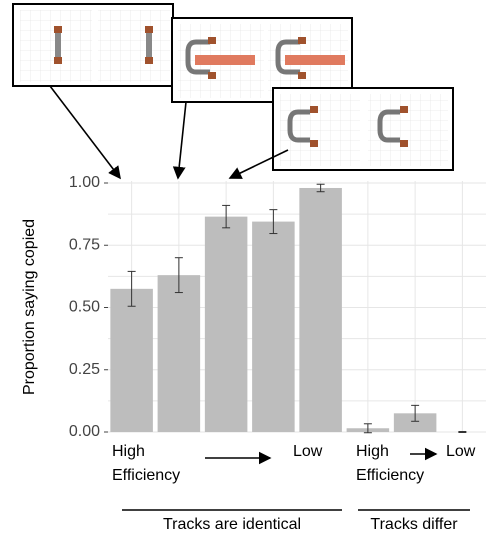 This screenshot has height=537, width=492. I want to click on y-tick-label: 0.50, so click(84, 307).